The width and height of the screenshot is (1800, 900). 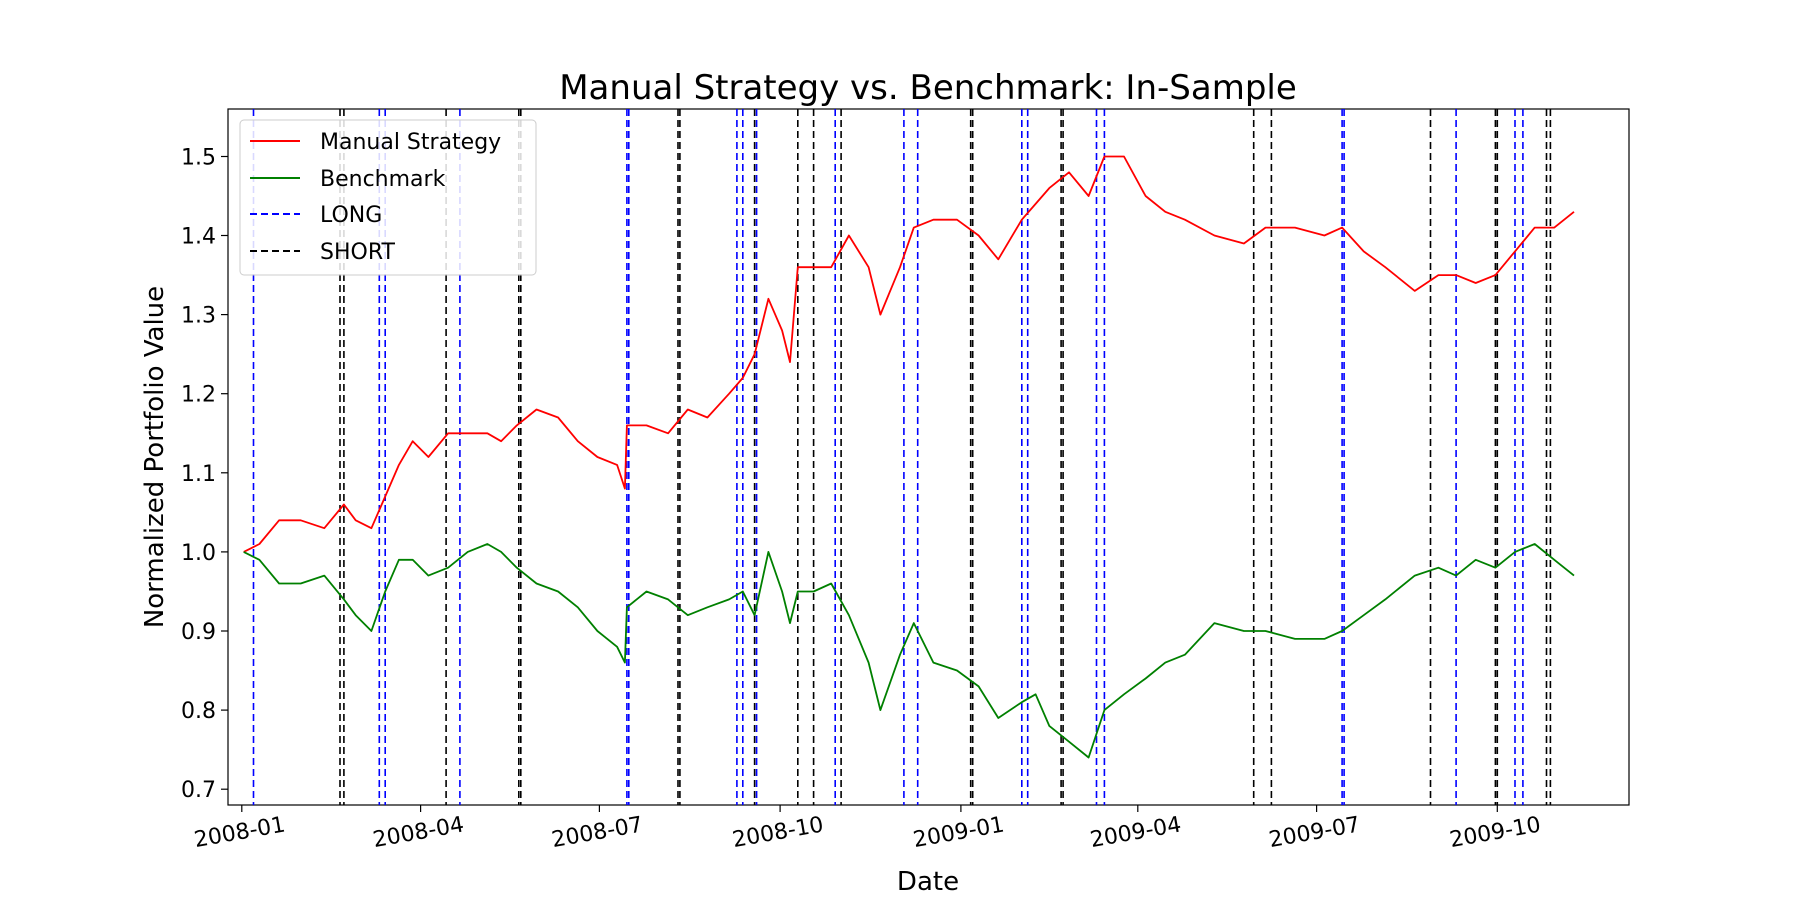 What do you see at coordinates (198, 474) in the screenshot?
I see `y-tick-label: 1.1` at bounding box center [198, 474].